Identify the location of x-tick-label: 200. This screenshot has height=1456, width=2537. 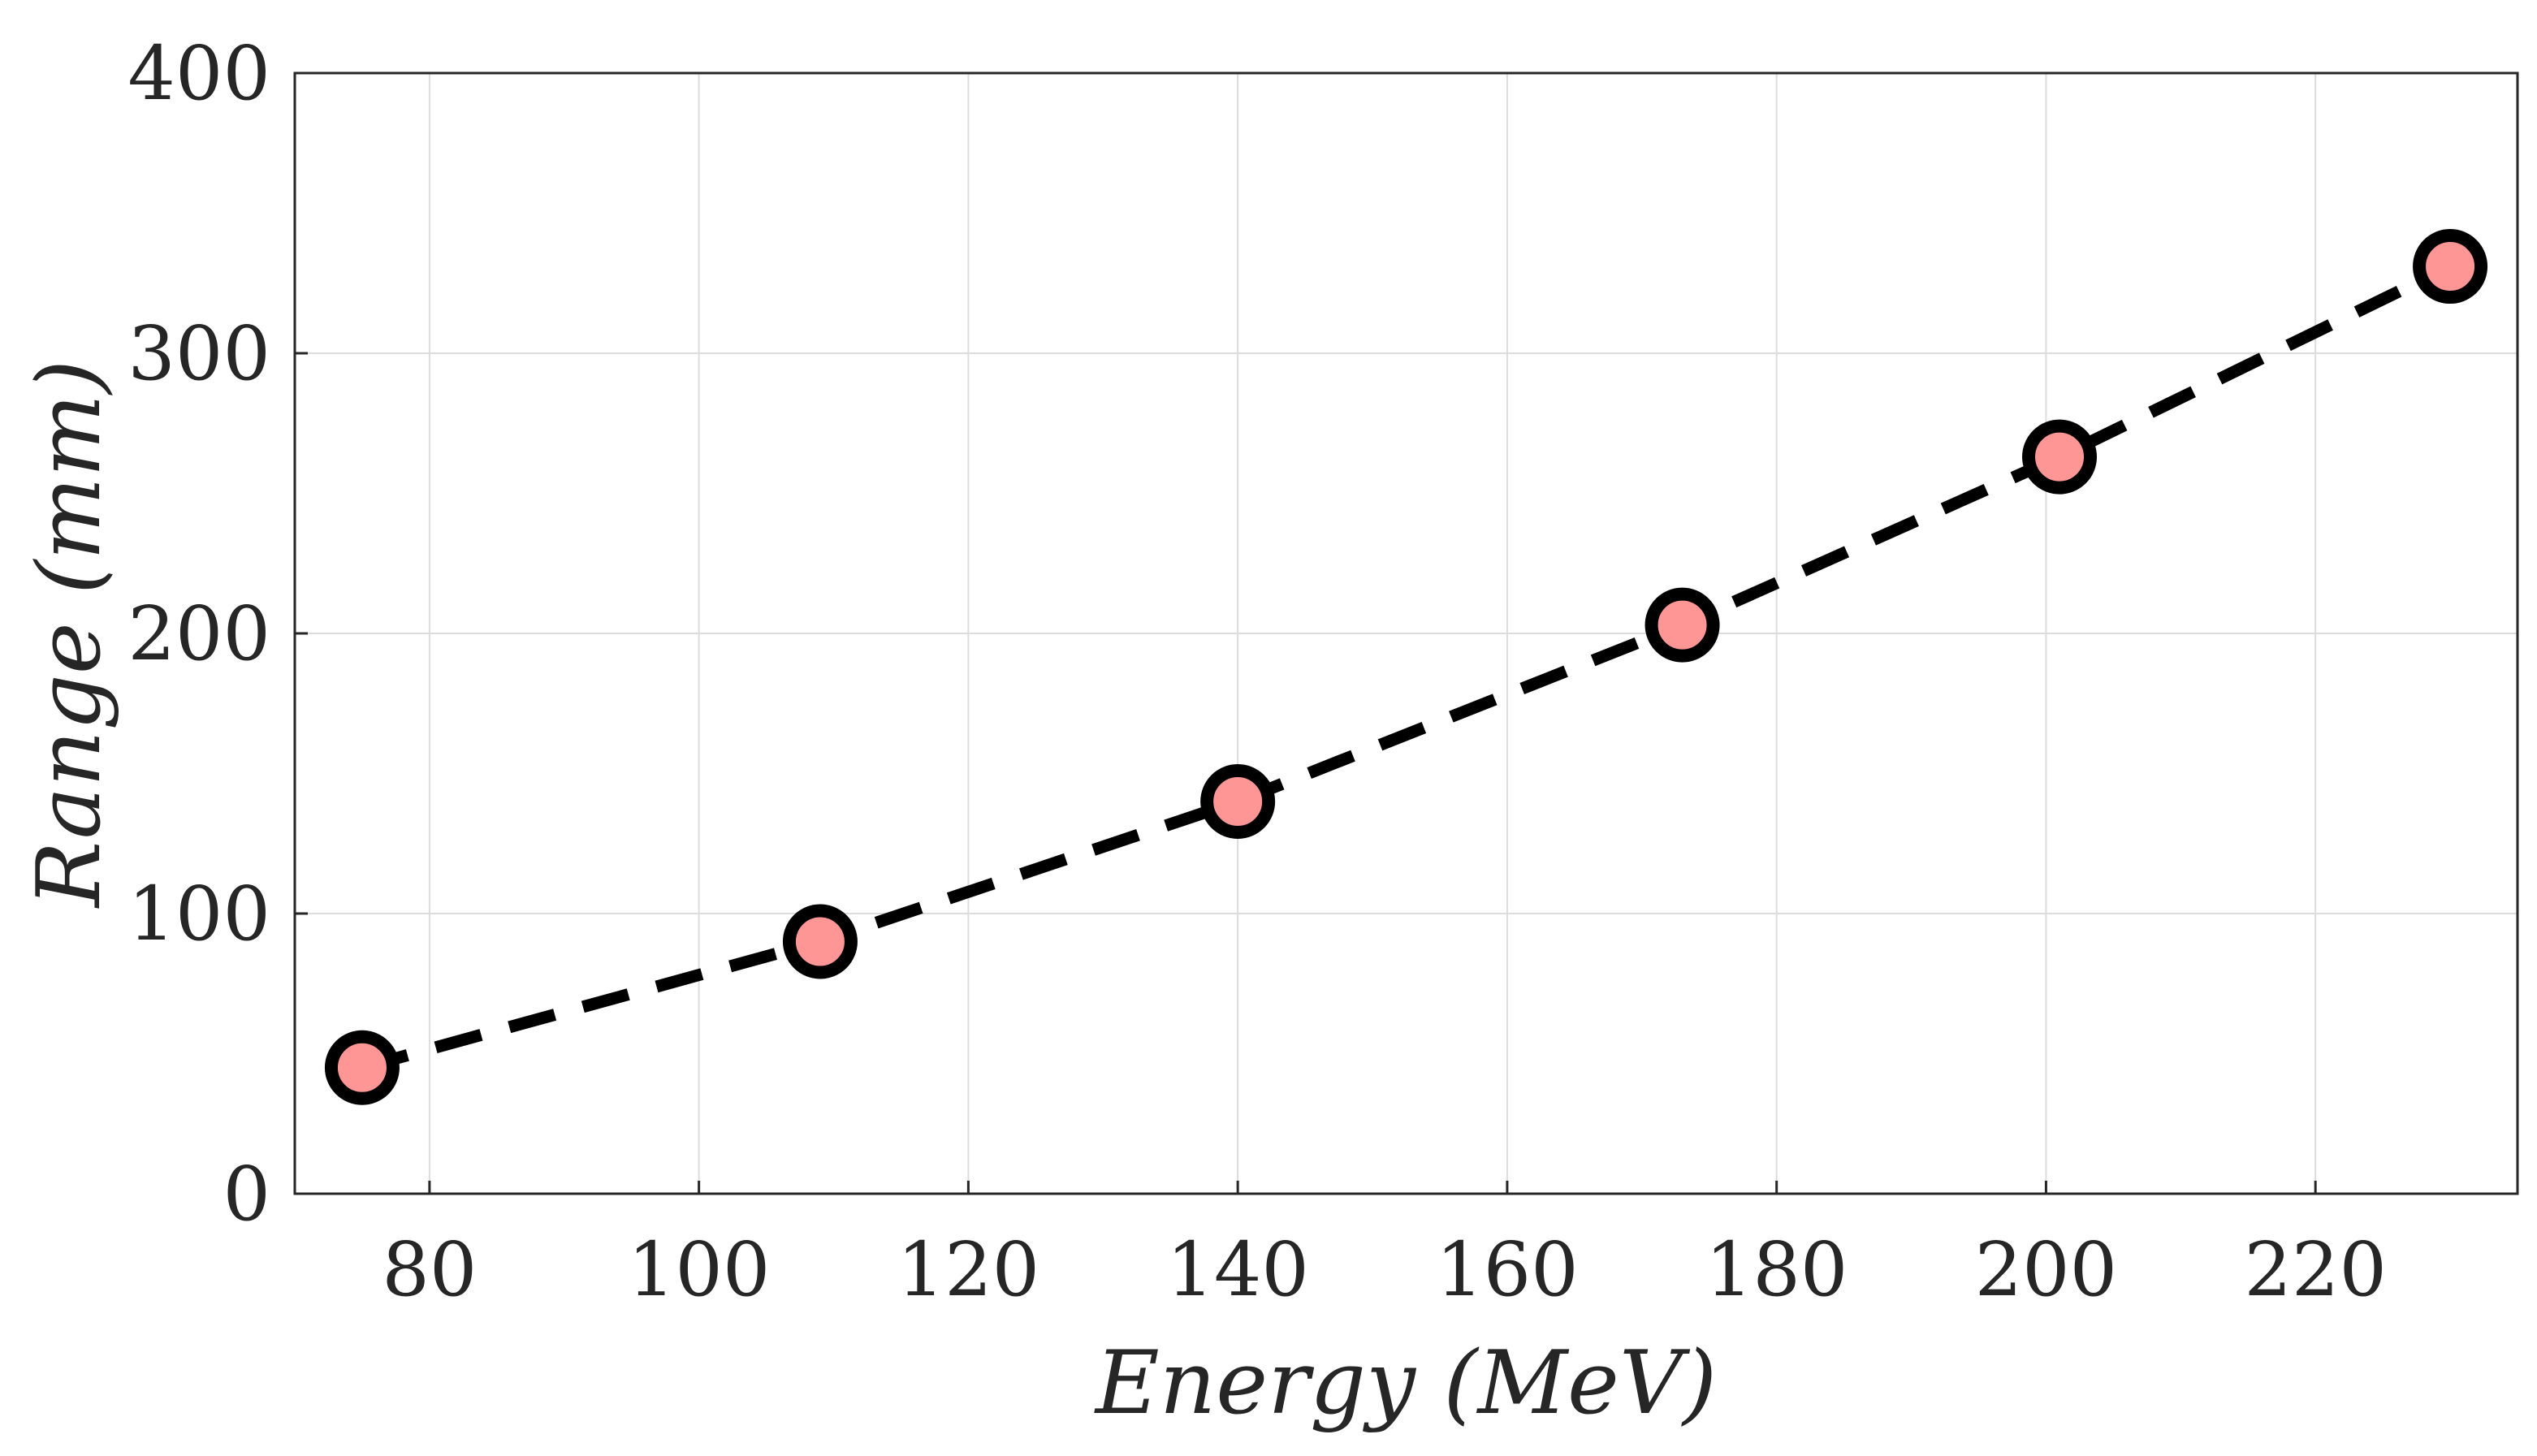
(2046, 1269).